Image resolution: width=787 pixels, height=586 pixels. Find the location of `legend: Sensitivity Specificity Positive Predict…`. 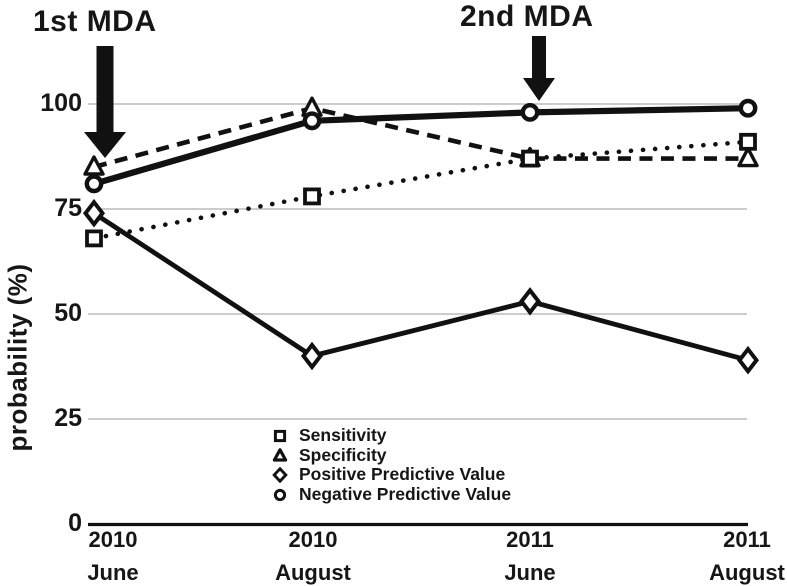

legend: Sensitivity Specificity Positive Predict… is located at coordinates (391, 465).